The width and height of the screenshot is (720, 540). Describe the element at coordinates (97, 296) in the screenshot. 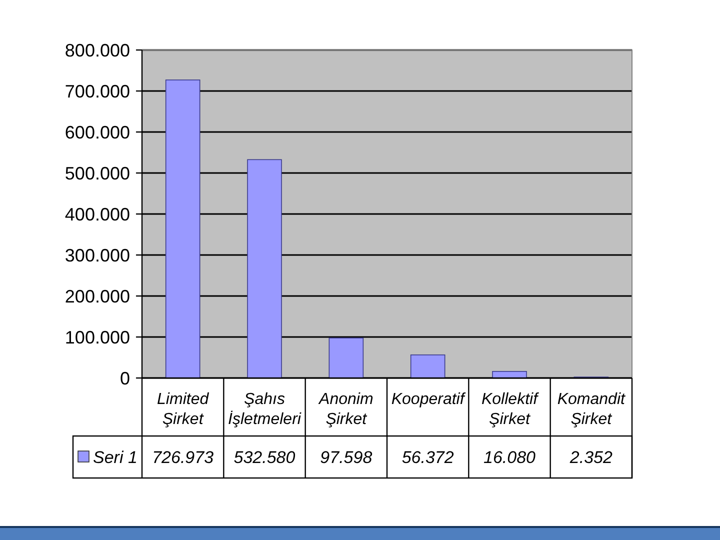

I see `y-tick-label: 200.000` at that location.